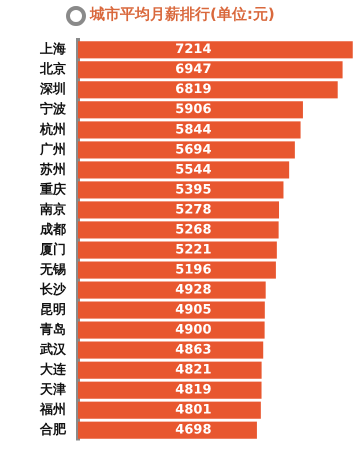 This screenshot has width=363, height=455. What do you see at coordinates (193, 110) in the screenshot?
I see `data-label: 5906` at bounding box center [193, 110].